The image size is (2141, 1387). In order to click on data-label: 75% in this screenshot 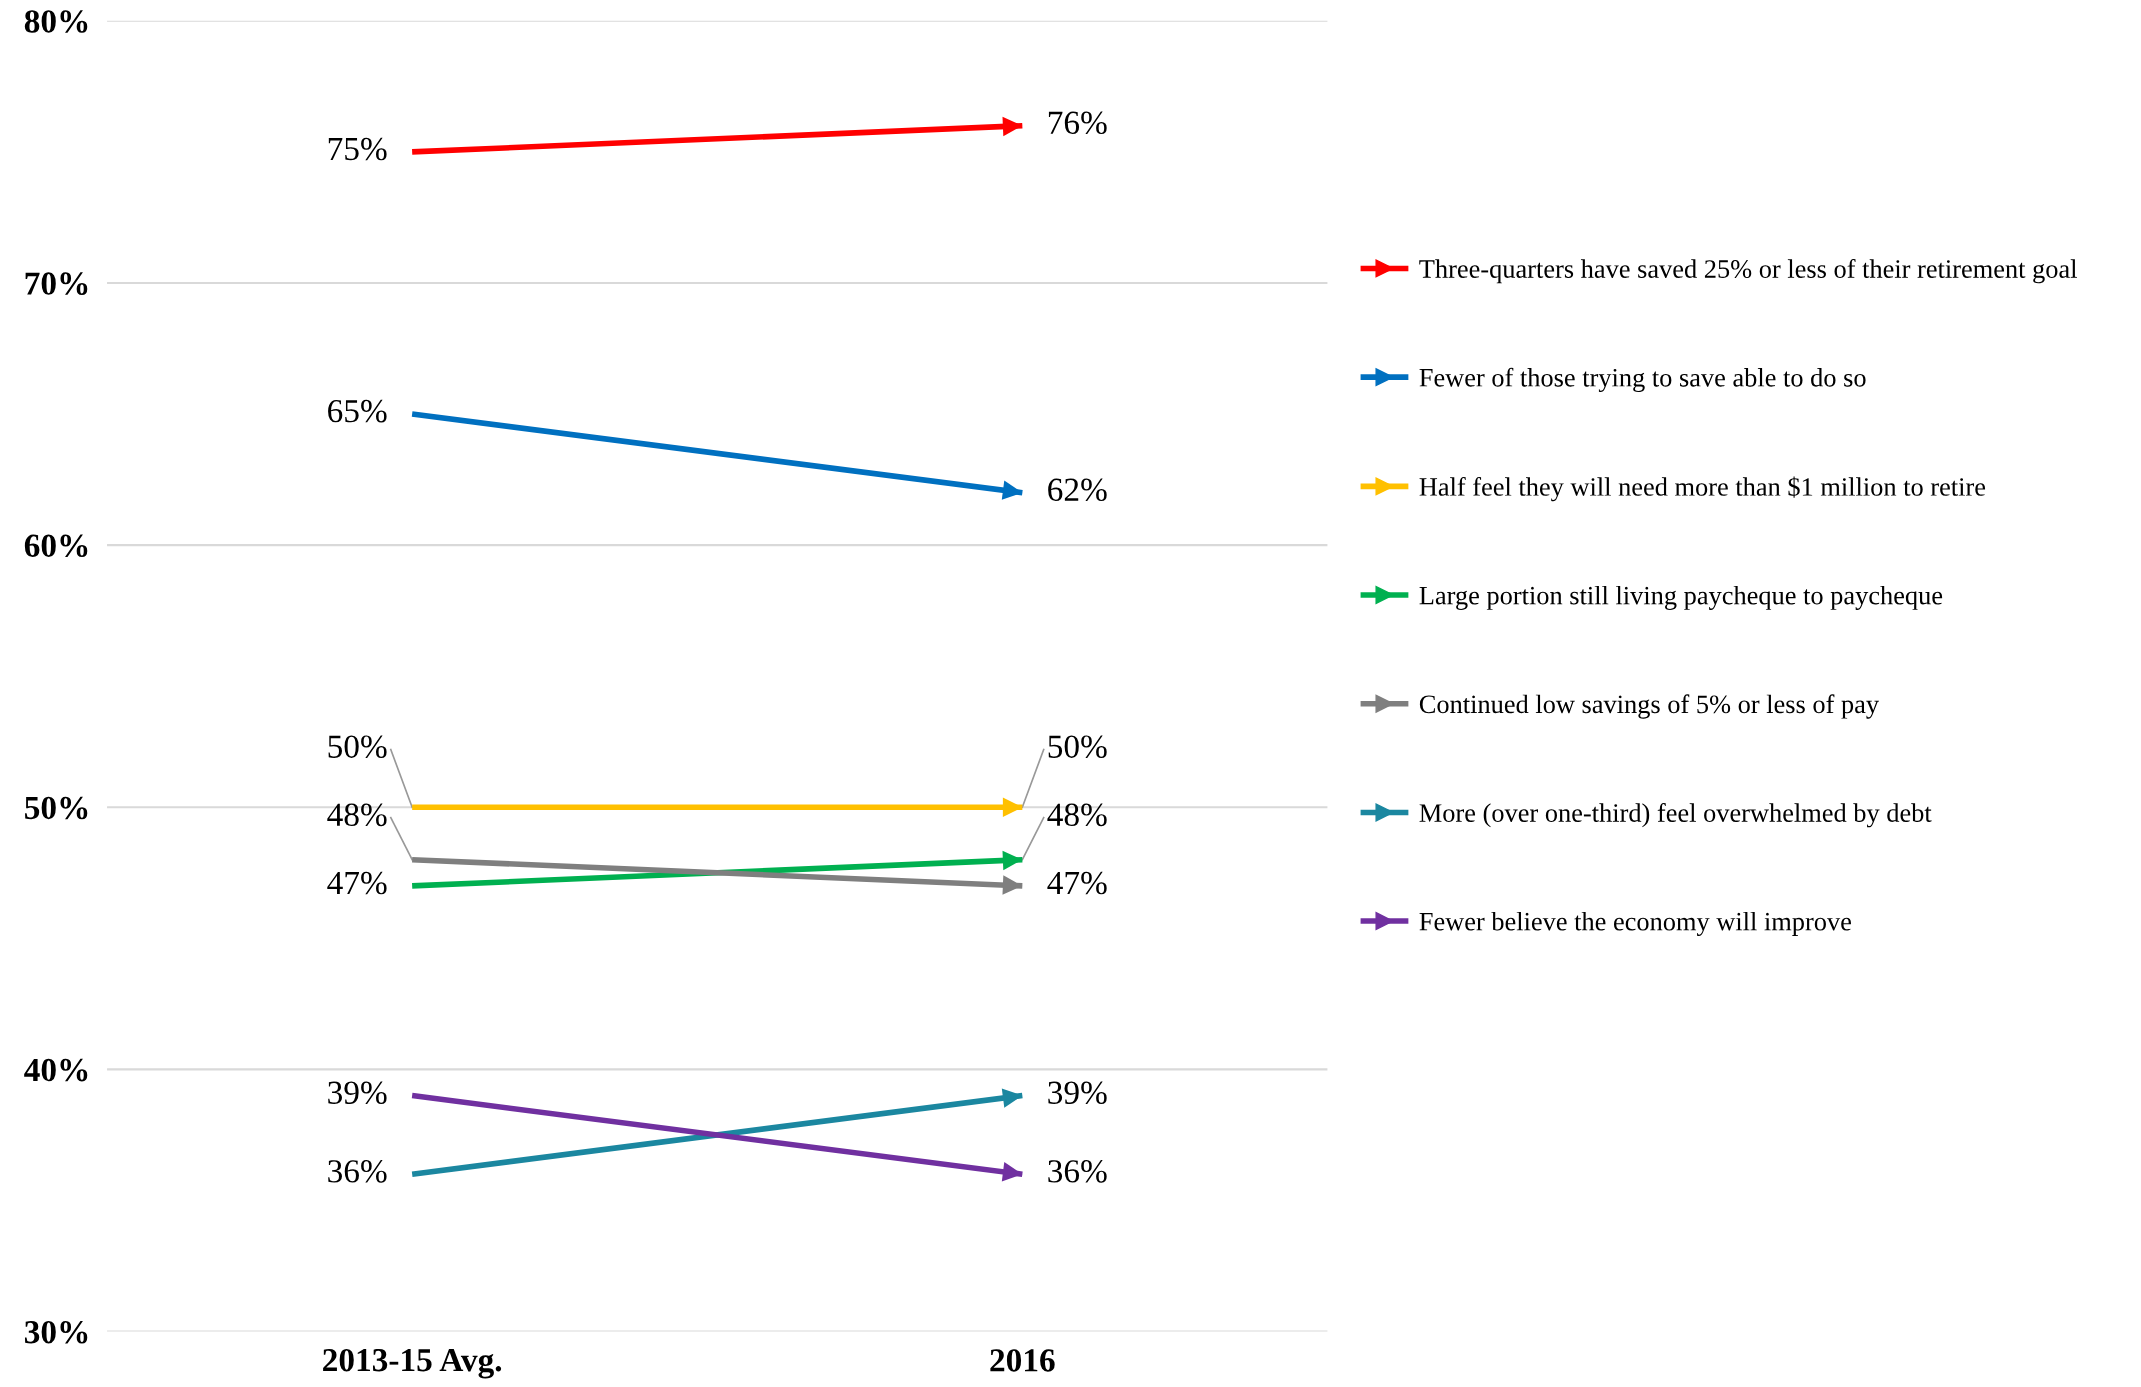, I will do `click(357, 149)`.